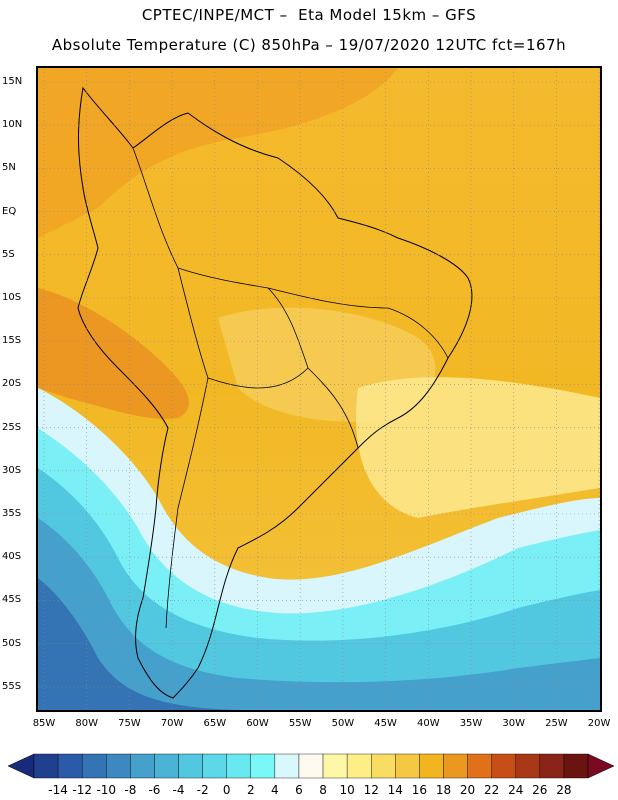 The width and height of the screenshot is (618, 800). What do you see at coordinates (385, 723) in the screenshot?
I see `longitude-label: 45W` at bounding box center [385, 723].